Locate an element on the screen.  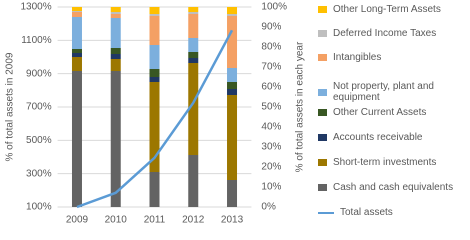
y-tick-label: 300% is located at coordinates (39, 173).